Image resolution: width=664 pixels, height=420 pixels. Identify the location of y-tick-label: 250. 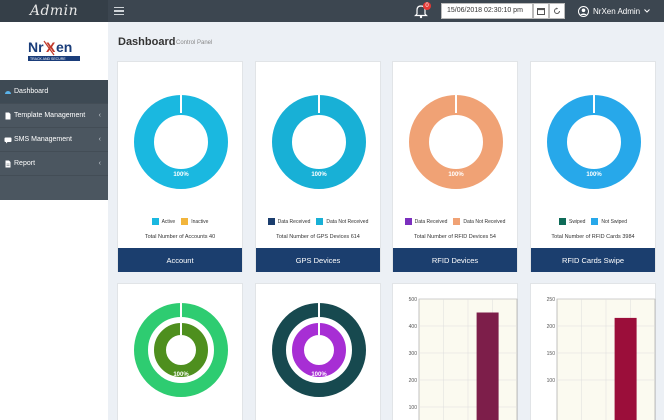
(551, 300).